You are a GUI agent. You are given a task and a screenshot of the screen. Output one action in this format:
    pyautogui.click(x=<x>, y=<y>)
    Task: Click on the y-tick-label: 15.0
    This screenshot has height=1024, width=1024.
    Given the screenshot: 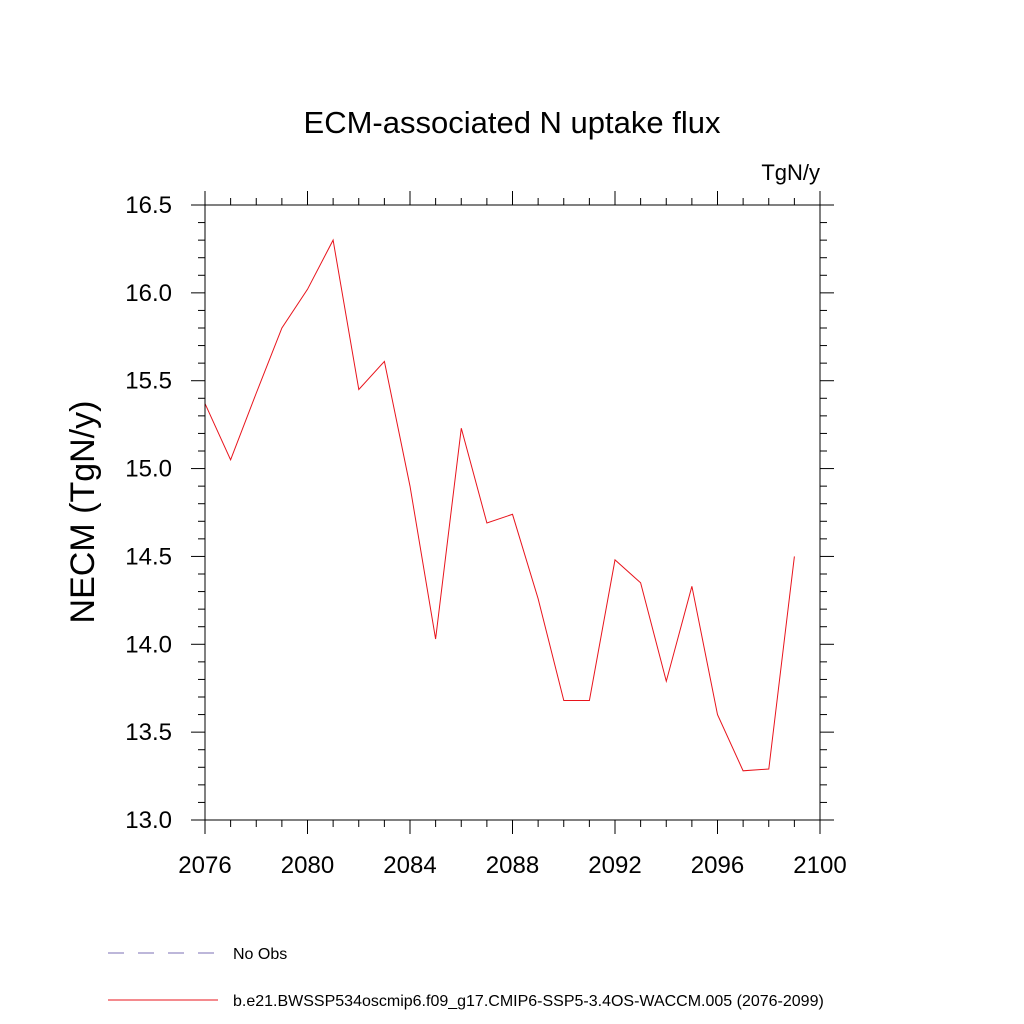 What is the action you would take?
    pyautogui.click(x=148, y=469)
    